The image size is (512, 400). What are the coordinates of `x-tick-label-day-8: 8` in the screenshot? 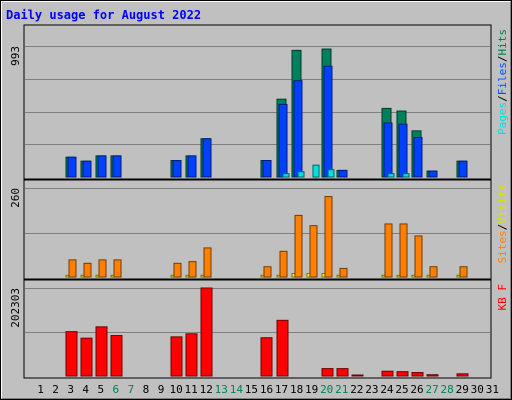 It's located at (146, 389).